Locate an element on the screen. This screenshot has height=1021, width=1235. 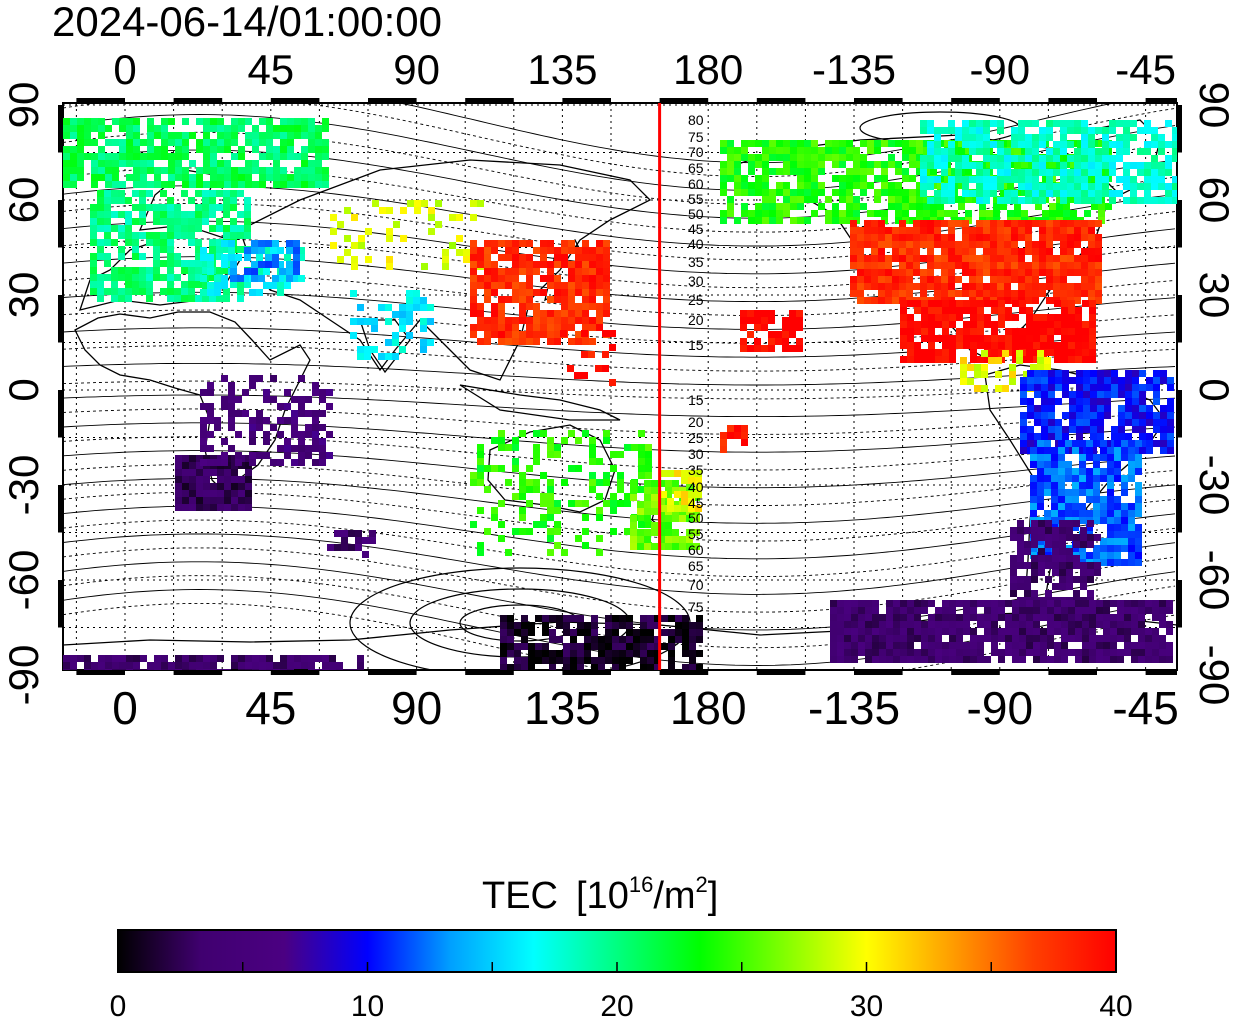
colorbar-tick-label: 40 is located at coordinates (1115, 1005).